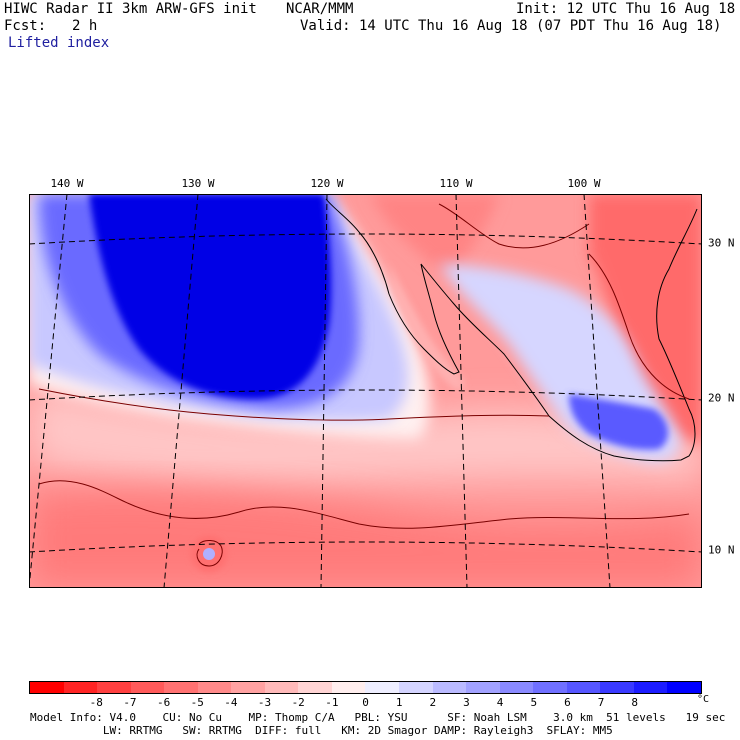  Describe the element at coordinates (365, 239) in the screenshot. I see `parallel-30n` at that location.